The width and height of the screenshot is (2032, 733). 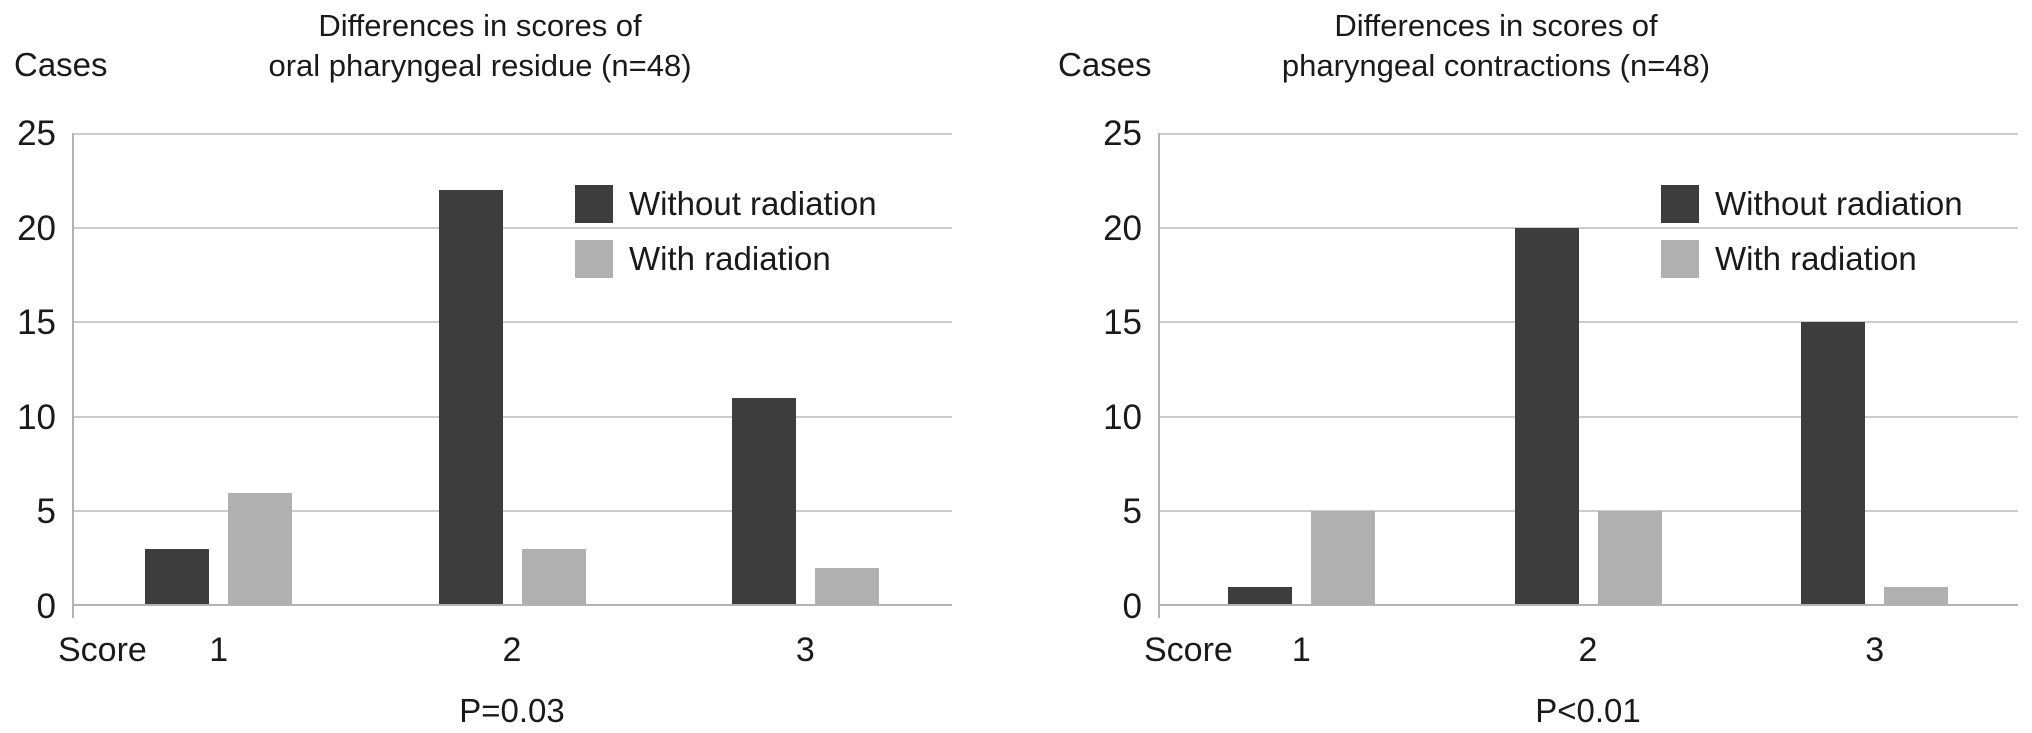 What do you see at coordinates (1588, 710) in the screenshot?
I see `p-value-annotation: P<0.01` at bounding box center [1588, 710].